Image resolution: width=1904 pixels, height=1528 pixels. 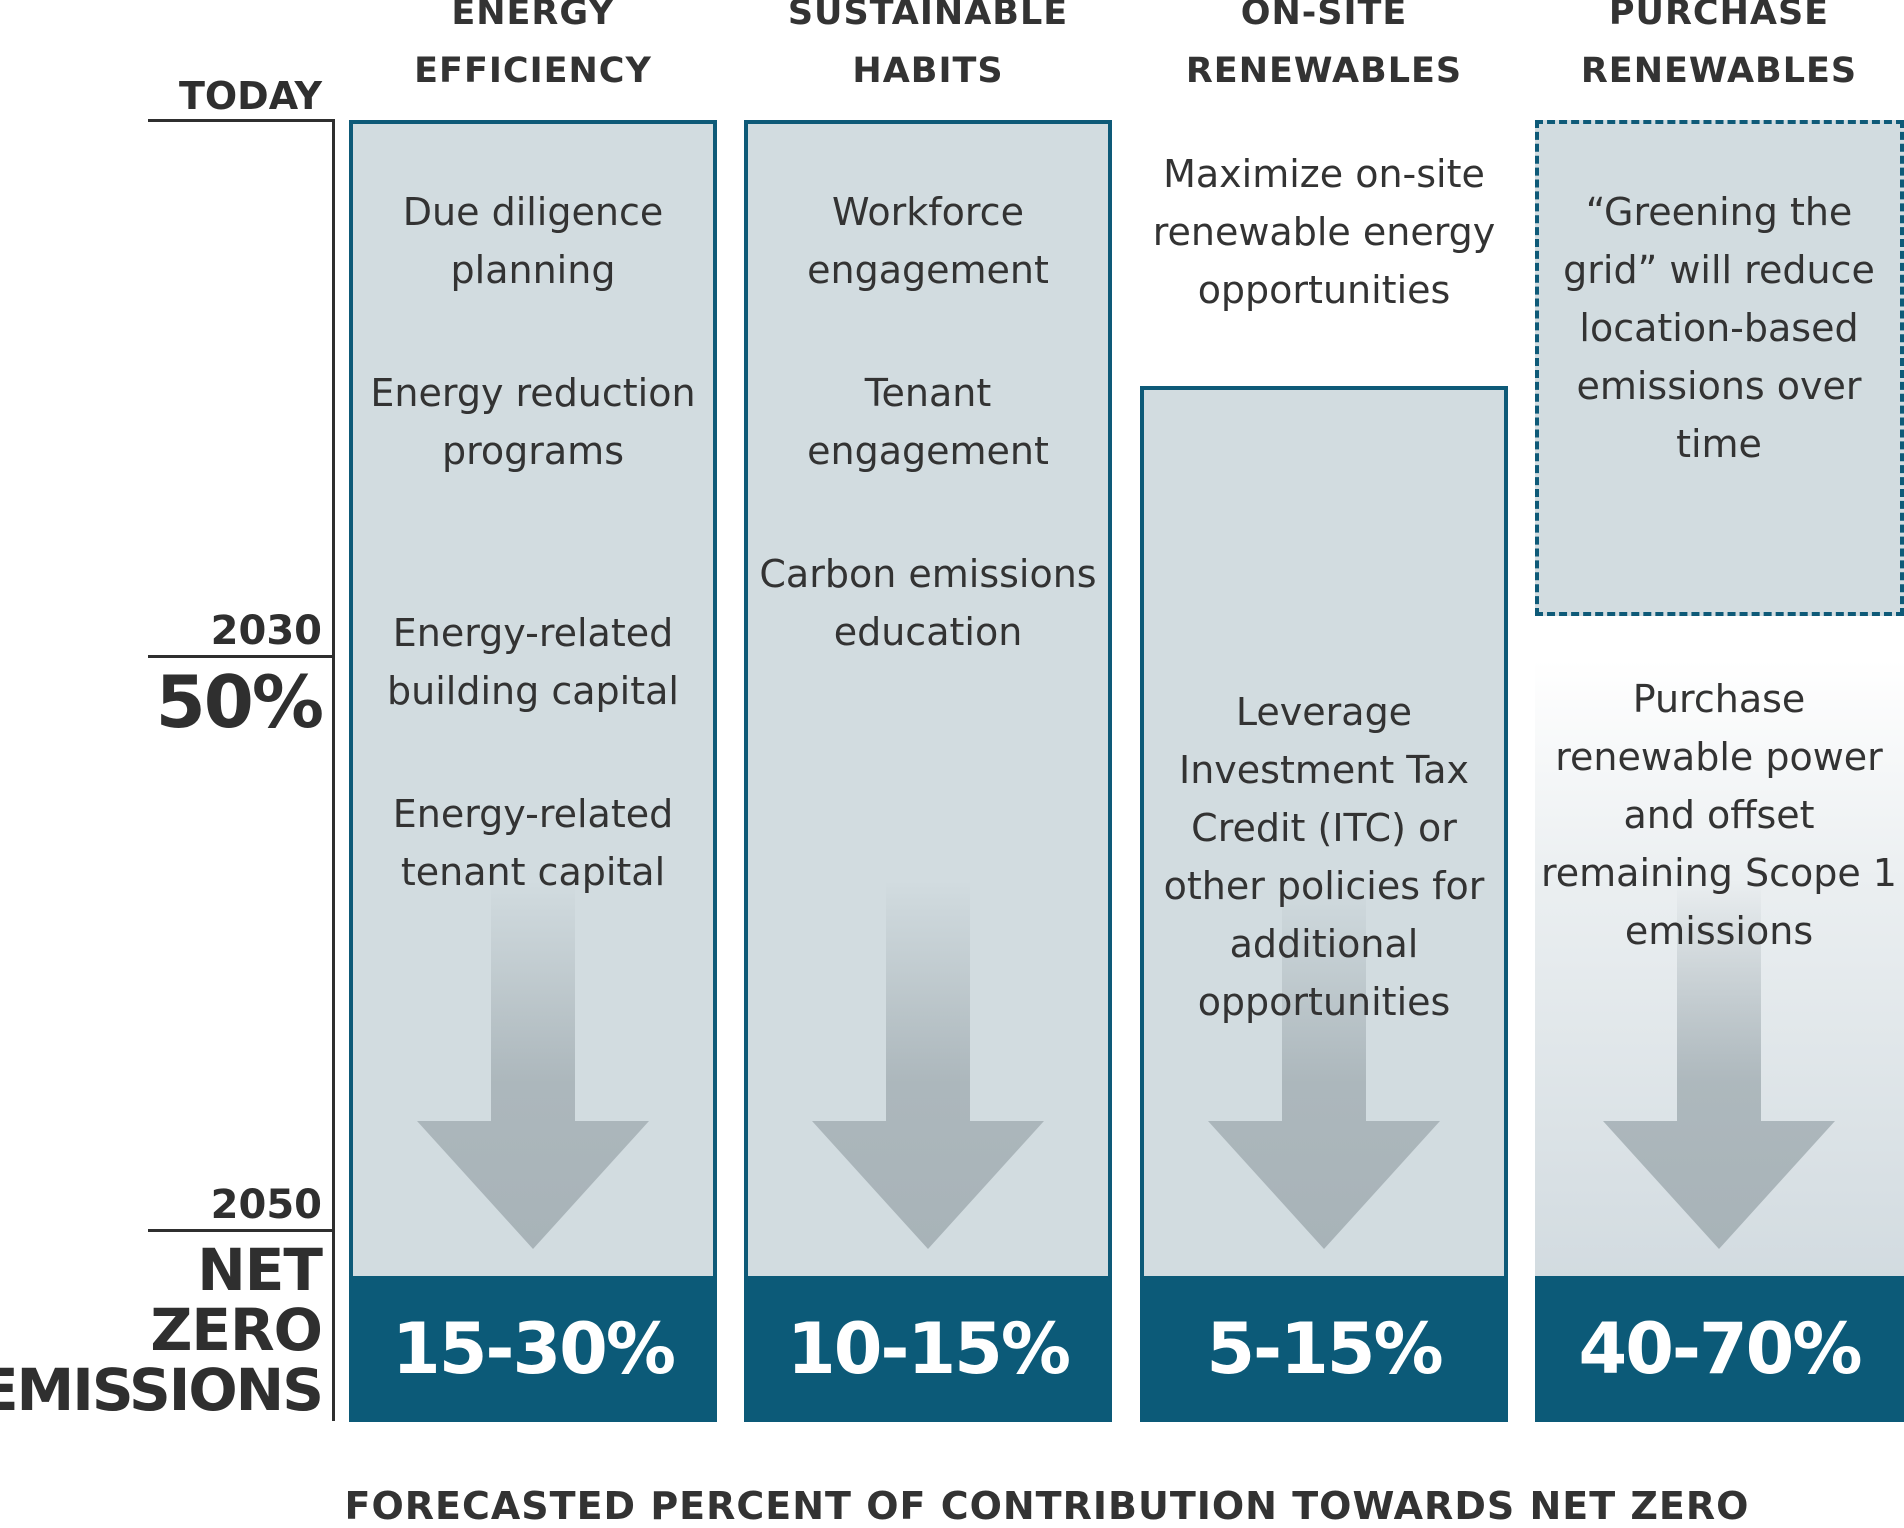 I want to click on tick-today, so click(x=241, y=120).